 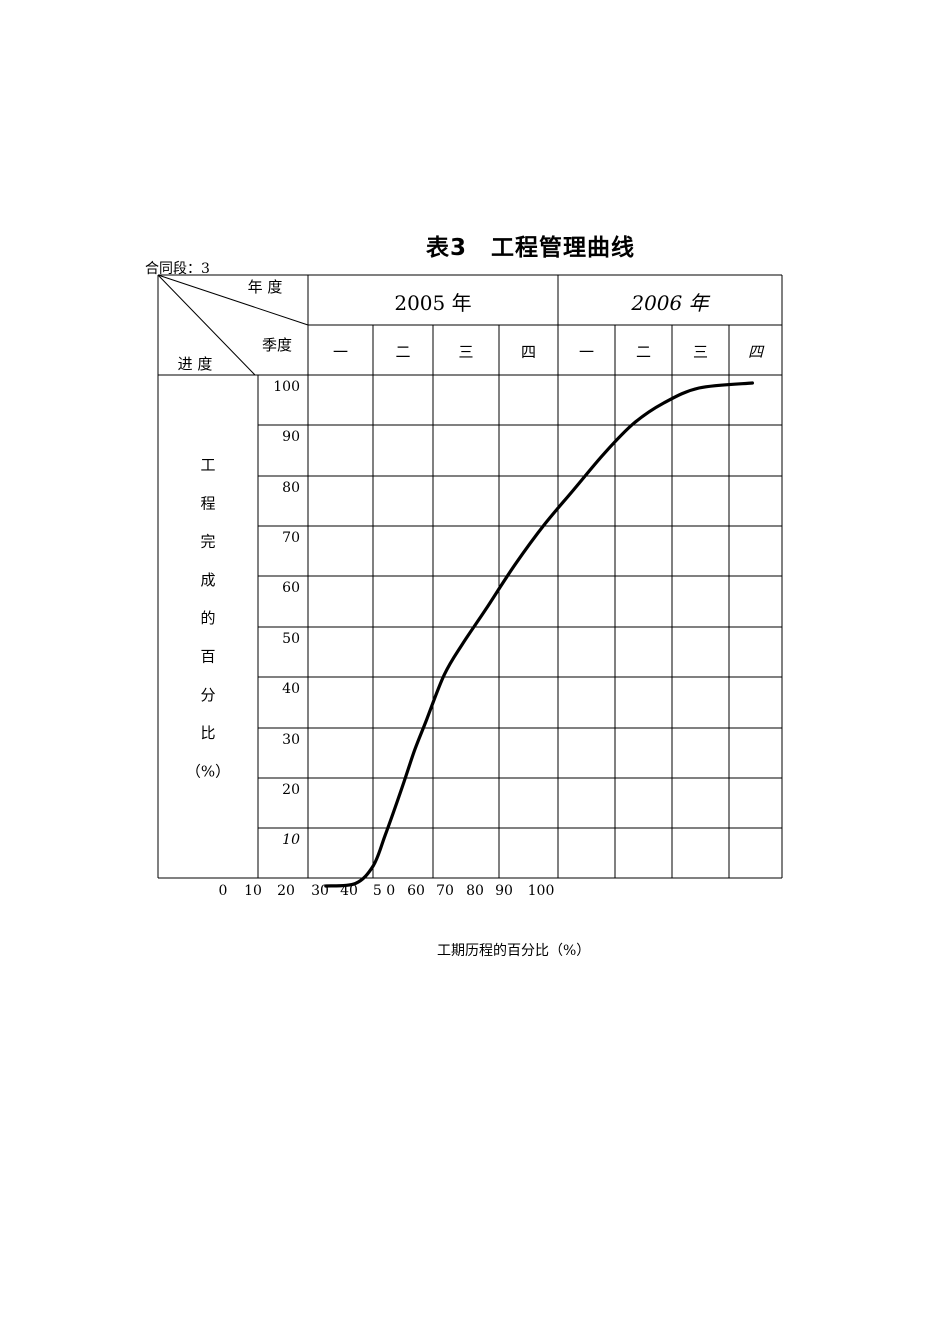 What do you see at coordinates (291, 488) in the screenshot?
I see `y-tick-label: 80` at bounding box center [291, 488].